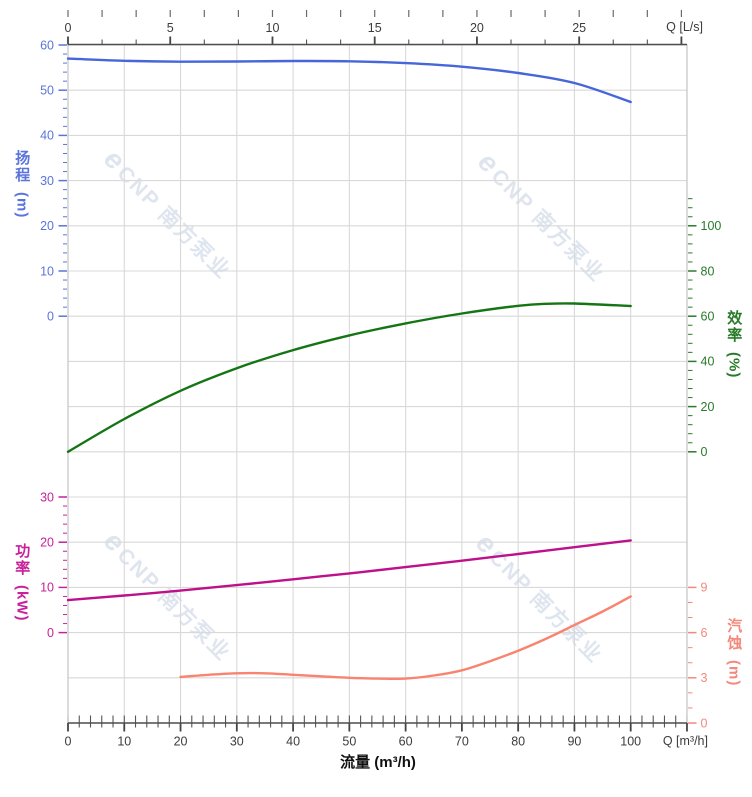 The width and height of the screenshot is (752, 797). What do you see at coordinates (47, 271) in the screenshot?
I see `head-tick-label: 10` at bounding box center [47, 271].